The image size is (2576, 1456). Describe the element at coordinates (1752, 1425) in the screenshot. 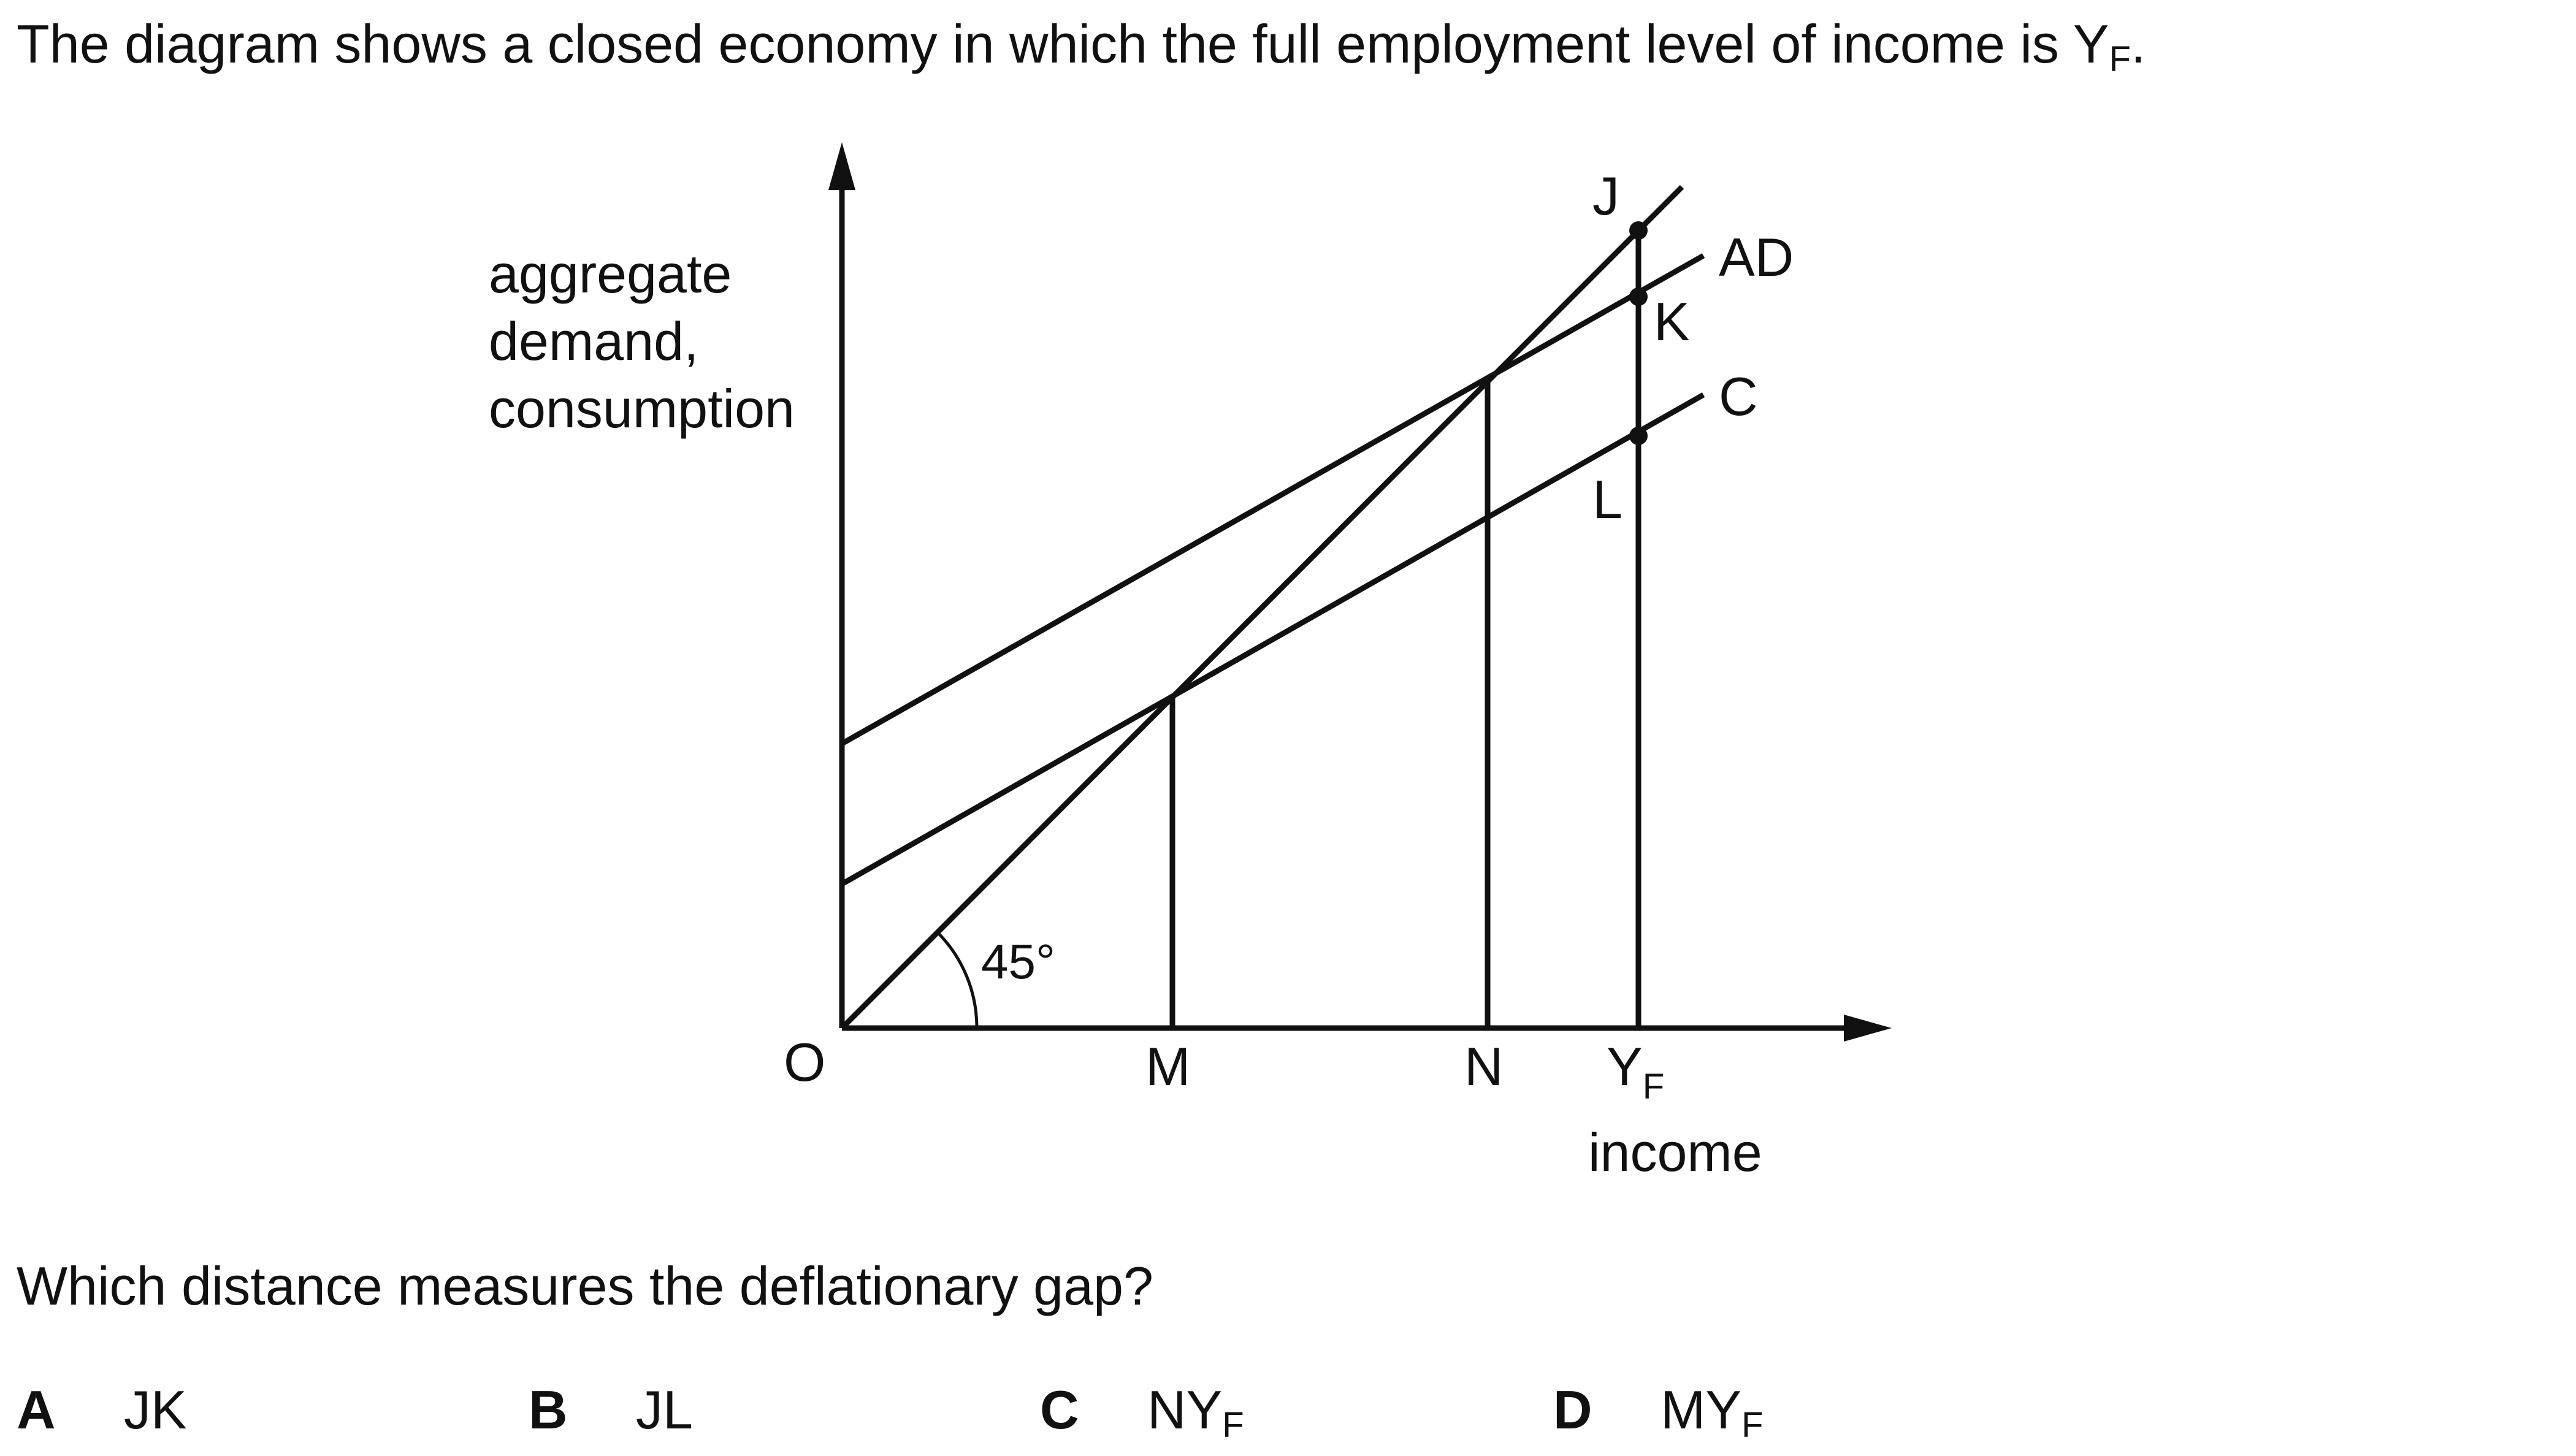

I see `option-d-answer-sub: F` at that location.